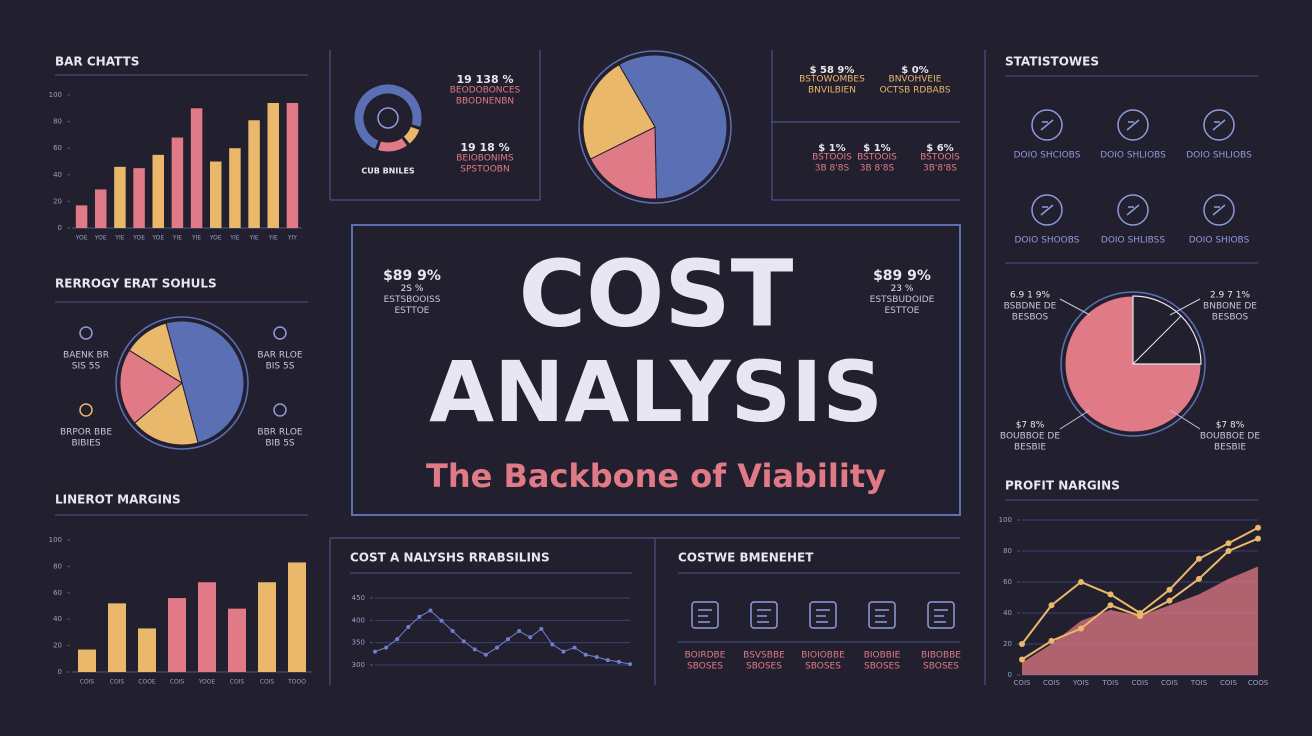 The width and height of the screenshot is (1312, 736). What do you see at coordinates (1007, 582) in the screenshot?
I see `y-tick-label: 60` at bounding box center [1007, 582].